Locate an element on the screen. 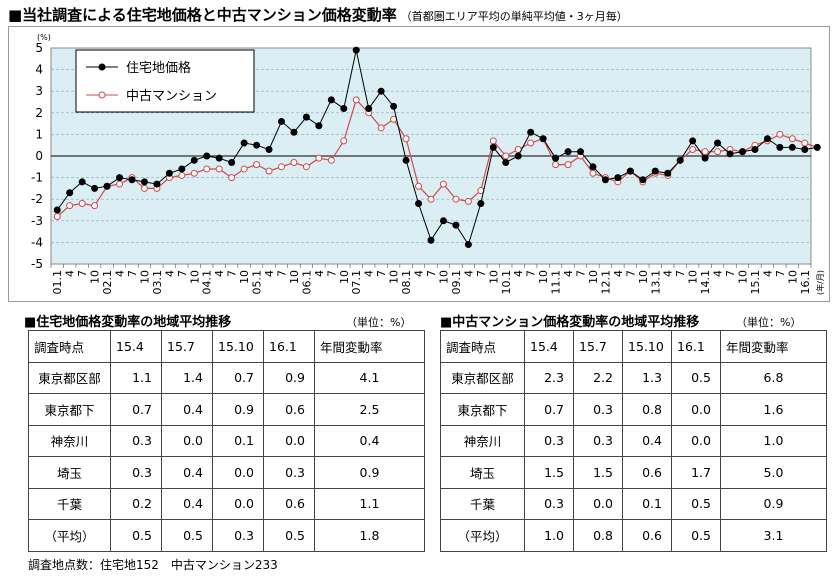 Image resolution: width=837 pixels, height=581 pixels. condo-annual-cell: 0.9 is located at coordinates (773, 503).